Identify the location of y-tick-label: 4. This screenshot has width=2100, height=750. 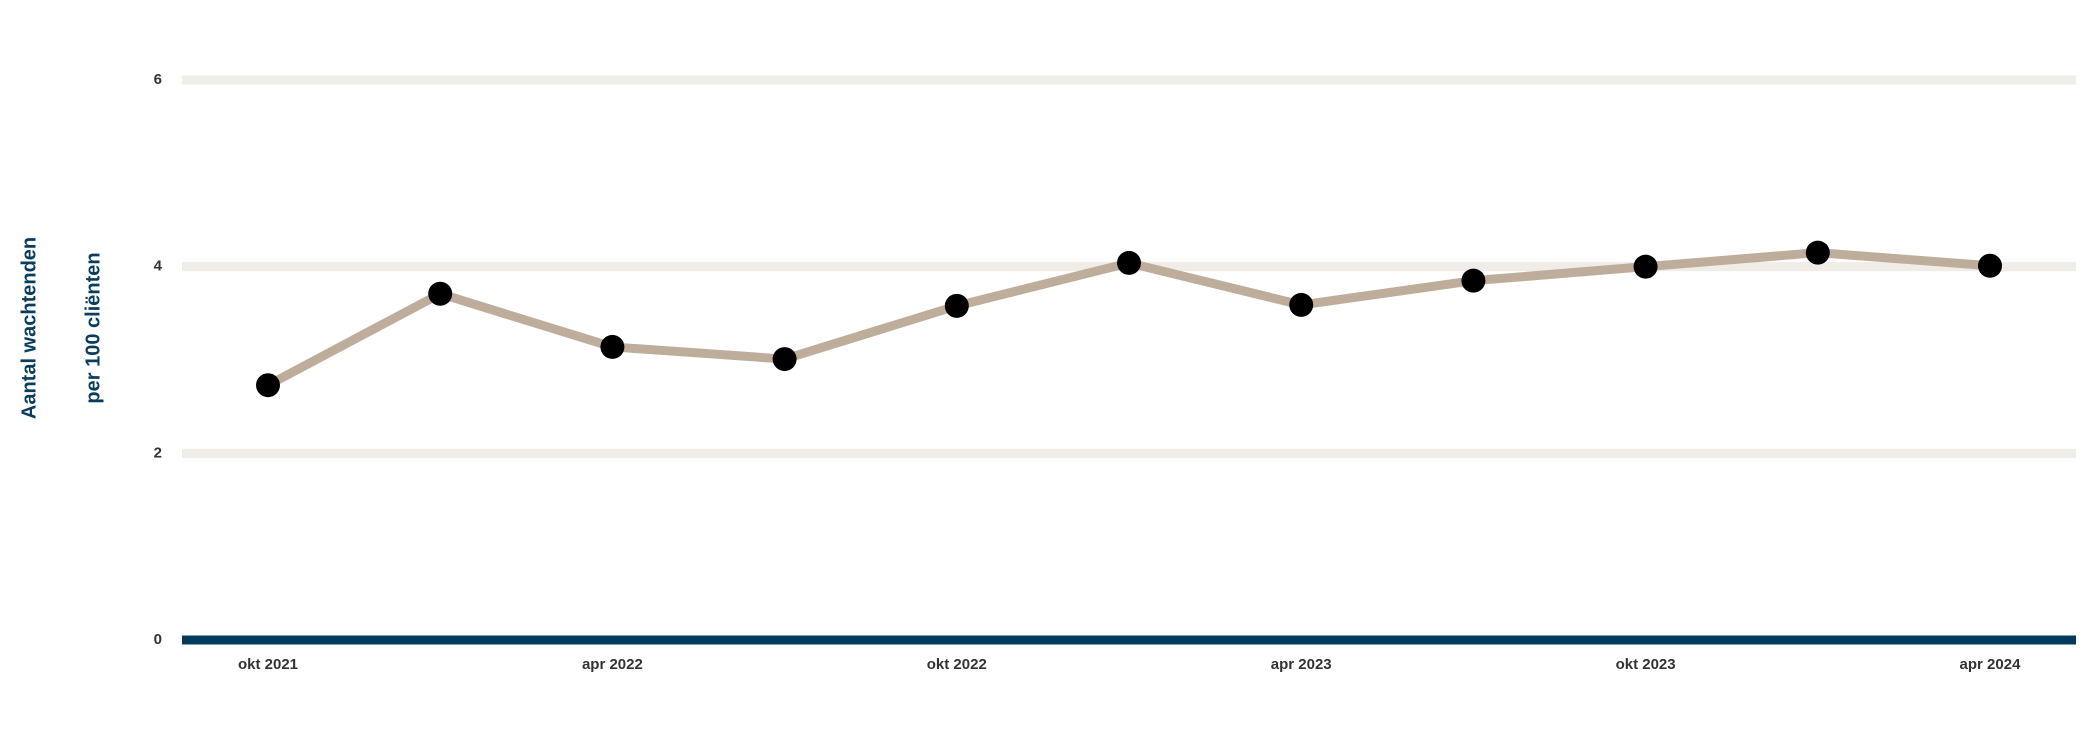
(158, 266).